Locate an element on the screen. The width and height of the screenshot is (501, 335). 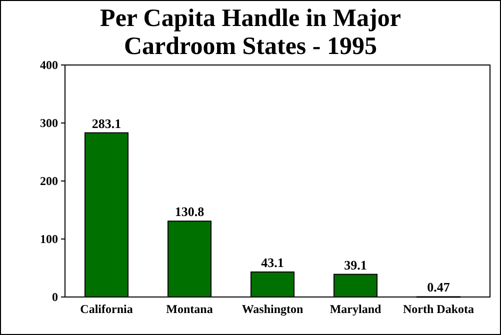
x-tick-label: California is located at coordinates (106, 309).